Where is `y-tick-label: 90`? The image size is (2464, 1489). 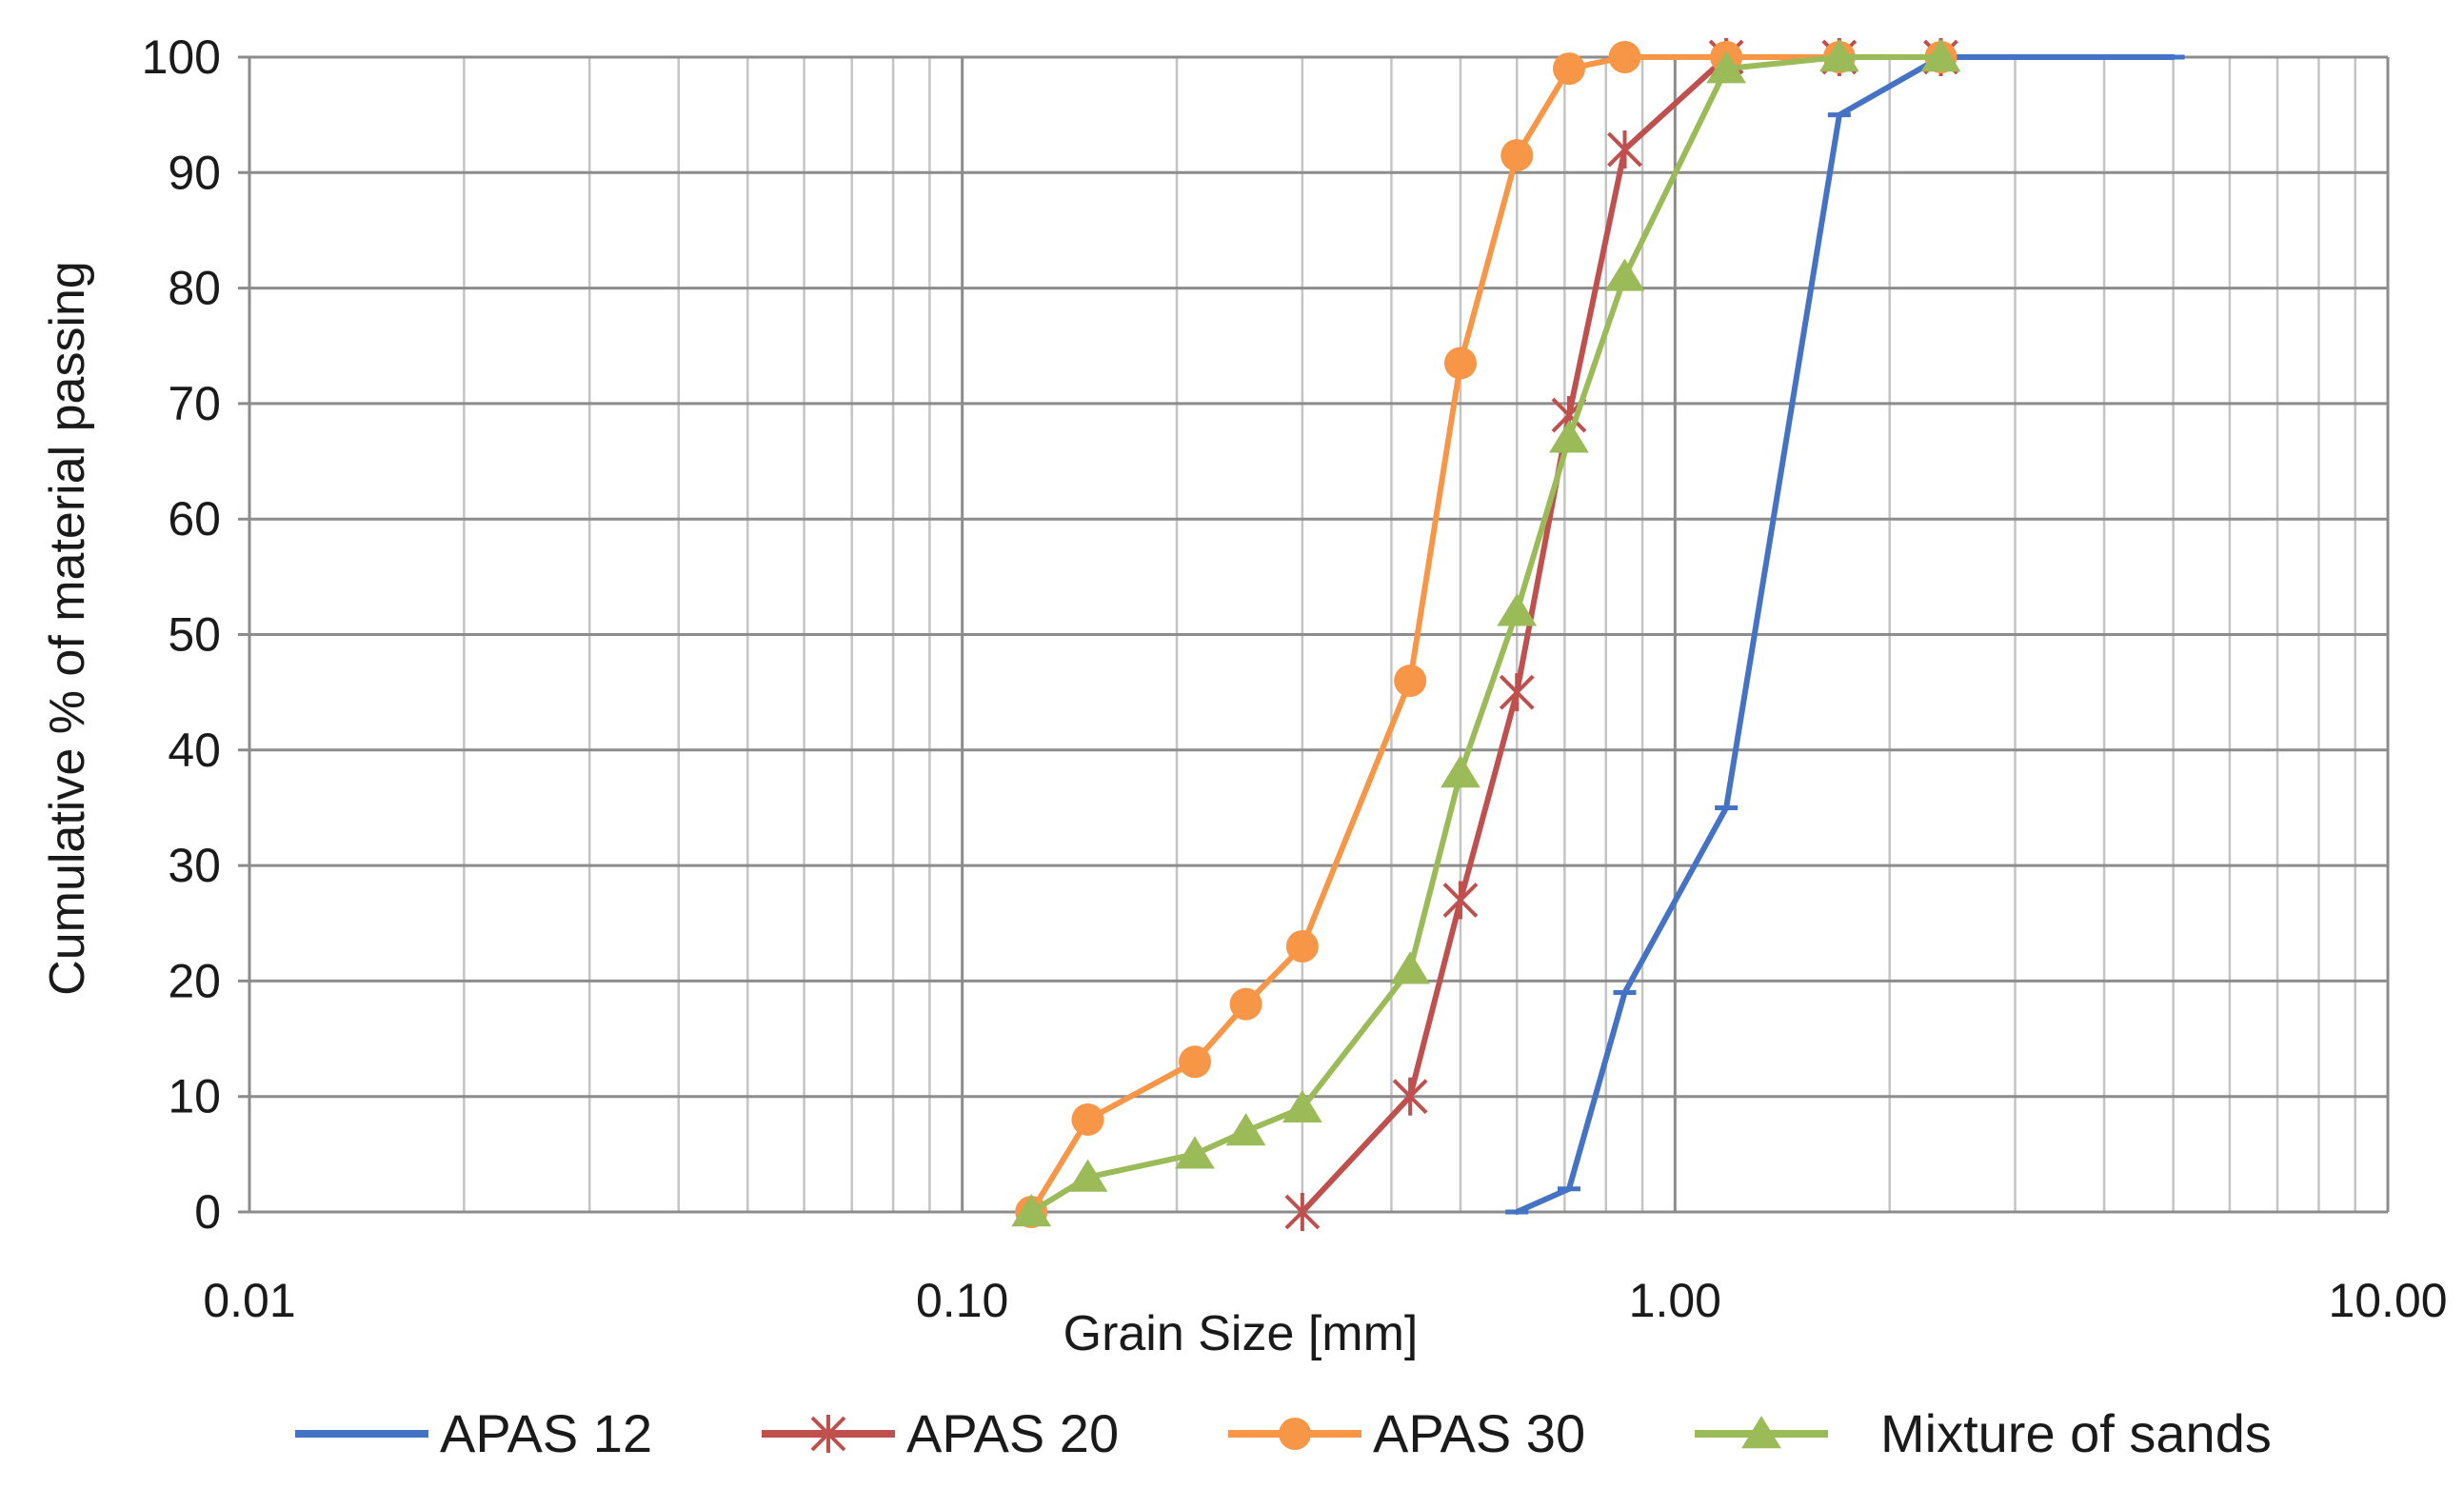
y-tick-label: 90 is located at coordinates (194, 172).